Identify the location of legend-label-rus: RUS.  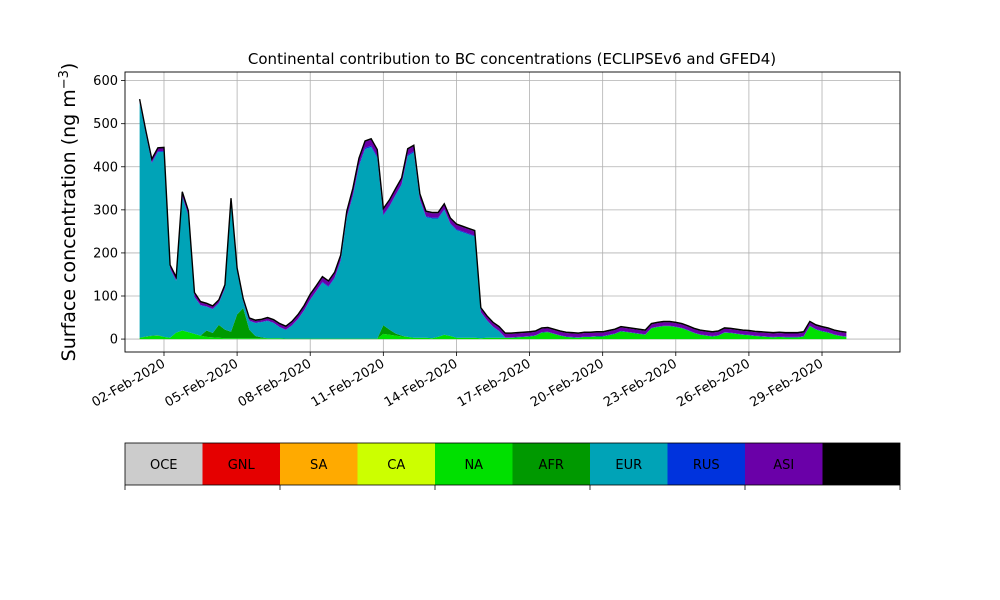
(706, 465).